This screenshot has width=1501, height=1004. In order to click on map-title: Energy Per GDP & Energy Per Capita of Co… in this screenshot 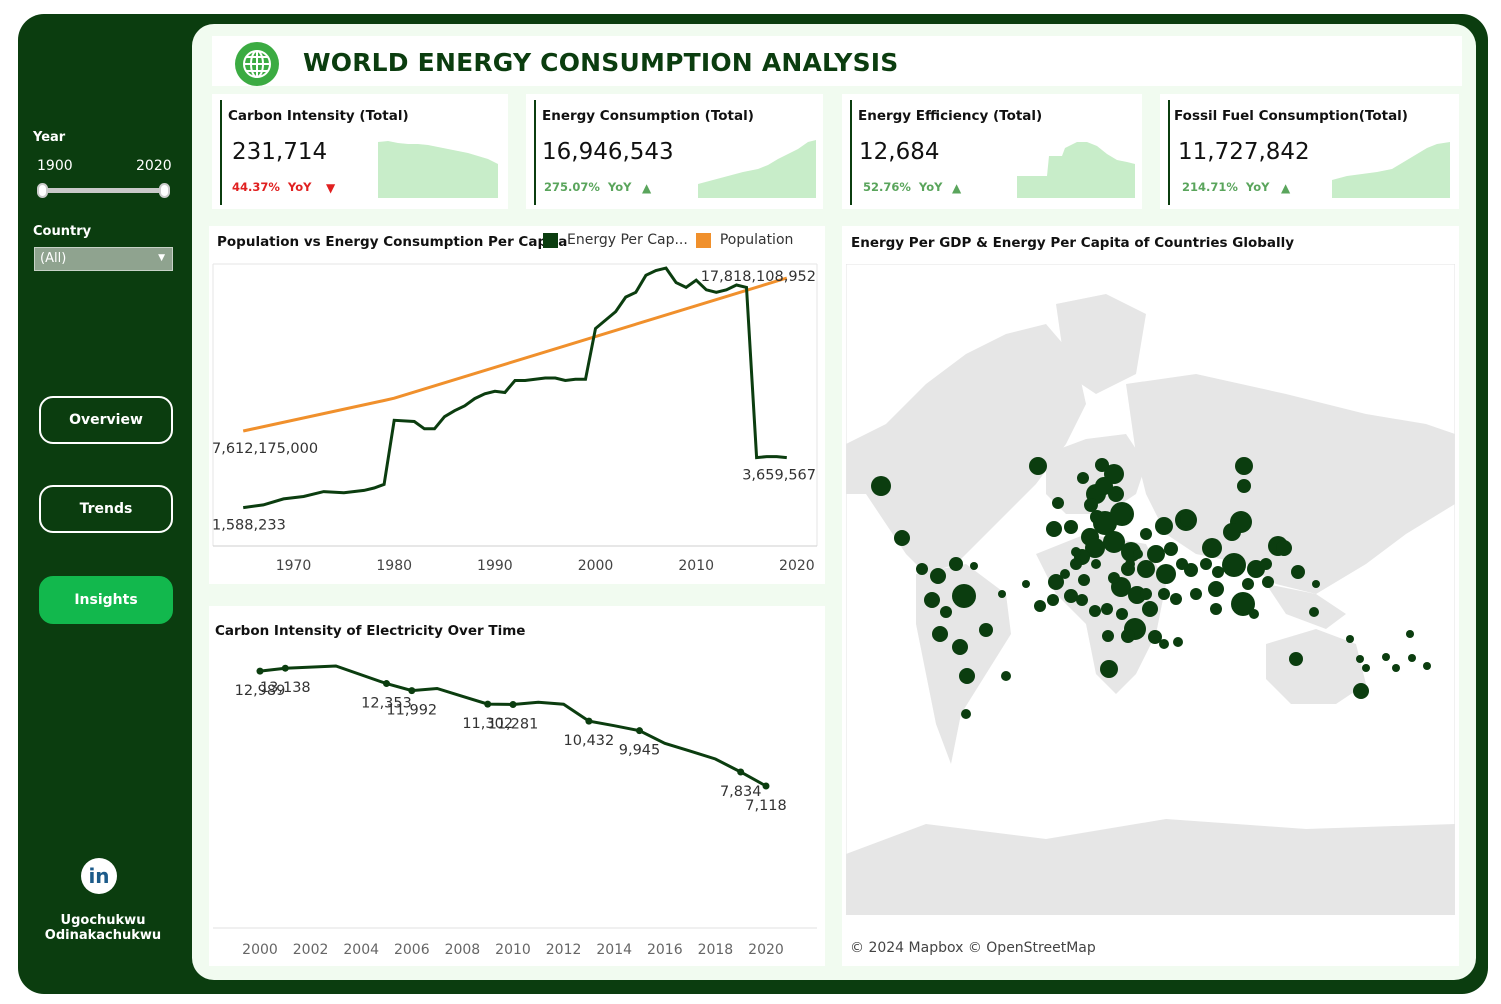, I will do `click(1073, 243)`.